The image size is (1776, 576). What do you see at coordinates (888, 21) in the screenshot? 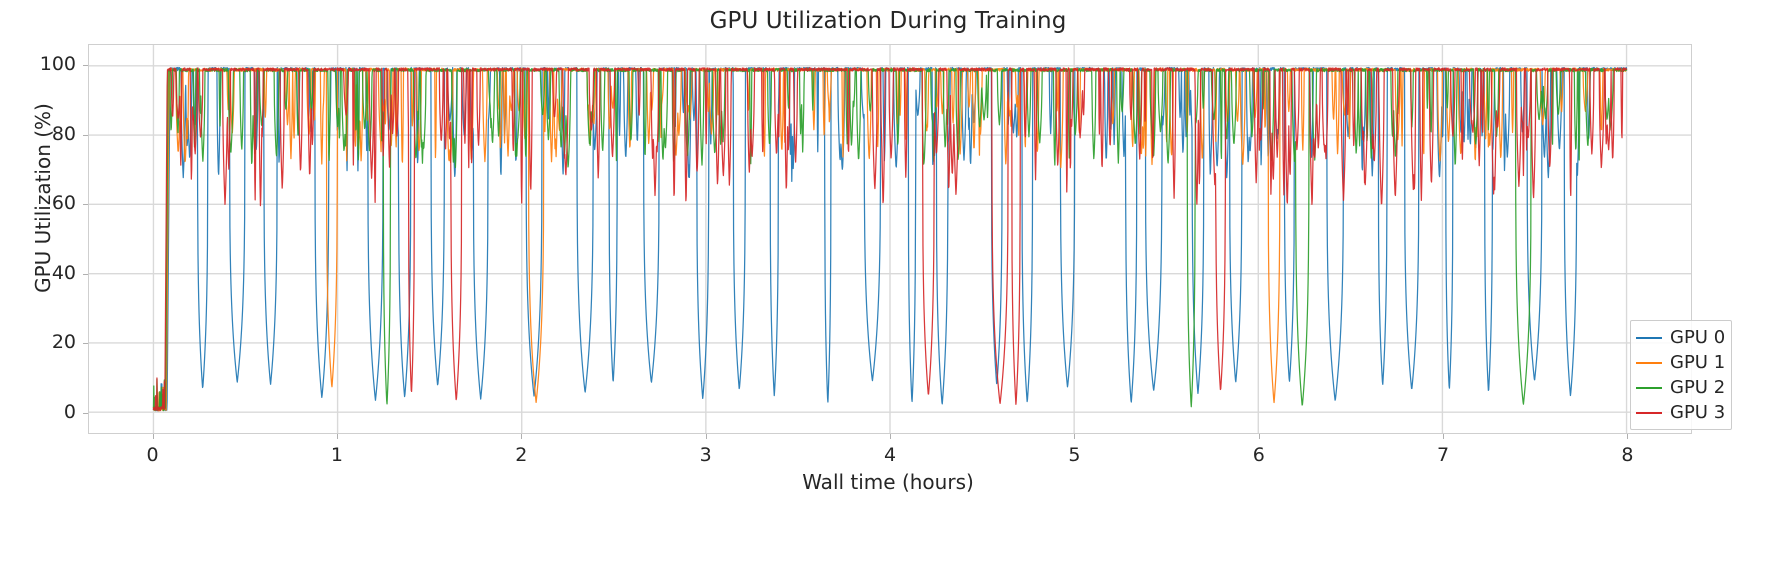
I see `chart-title: GPU Utilization During Training` at bounding box center [888, 21].